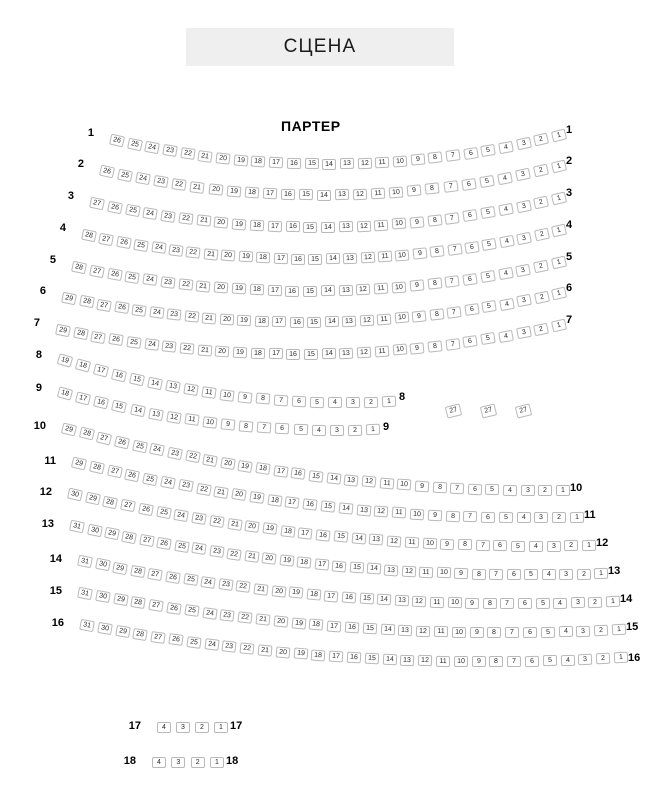  I want to click on seat: 30, so click(94, 530).